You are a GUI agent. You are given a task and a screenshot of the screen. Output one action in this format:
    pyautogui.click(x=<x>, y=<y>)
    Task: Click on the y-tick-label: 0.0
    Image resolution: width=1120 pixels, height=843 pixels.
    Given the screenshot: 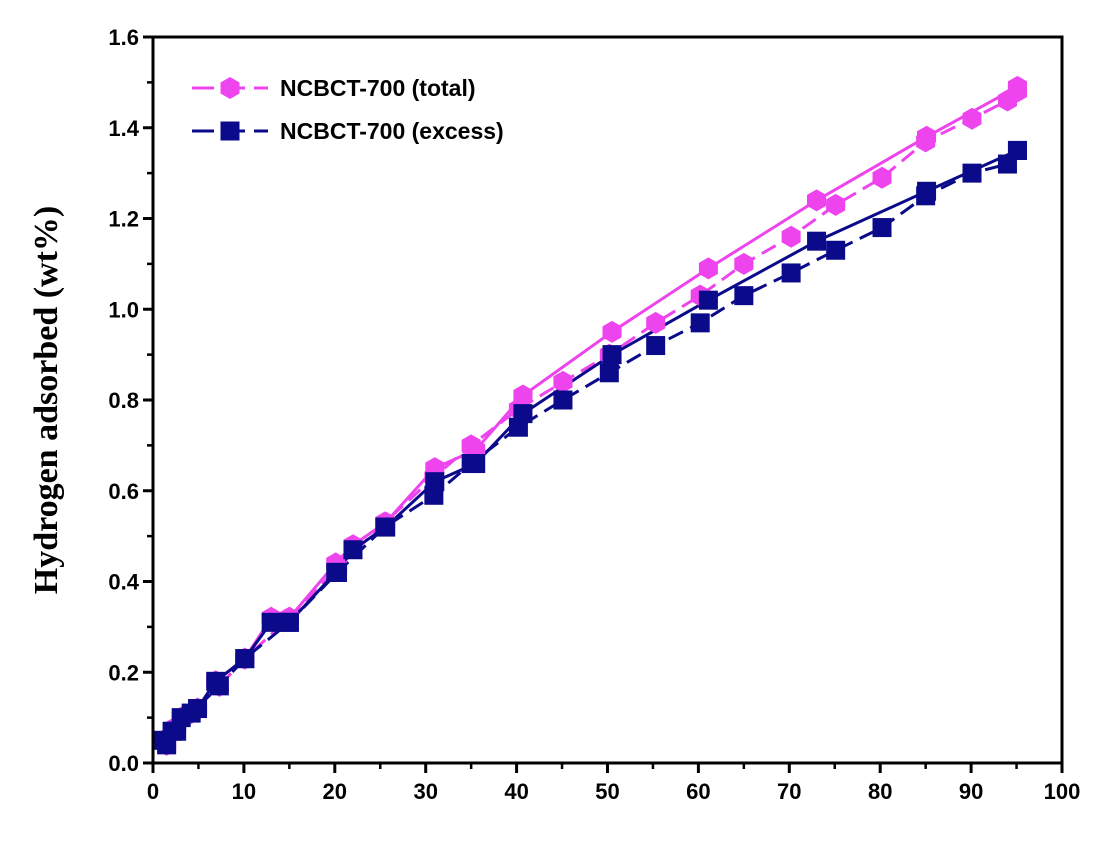 What is the action you would take?
    pyautogui.click(x=123, y=763)
    